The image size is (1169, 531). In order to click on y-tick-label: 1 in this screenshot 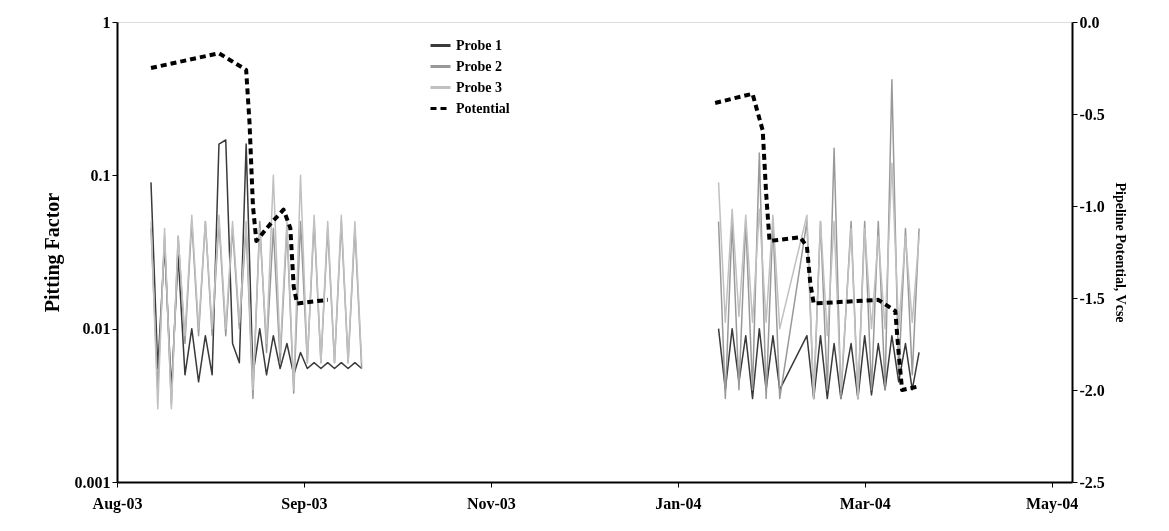, I will do `click(106, 22)`.